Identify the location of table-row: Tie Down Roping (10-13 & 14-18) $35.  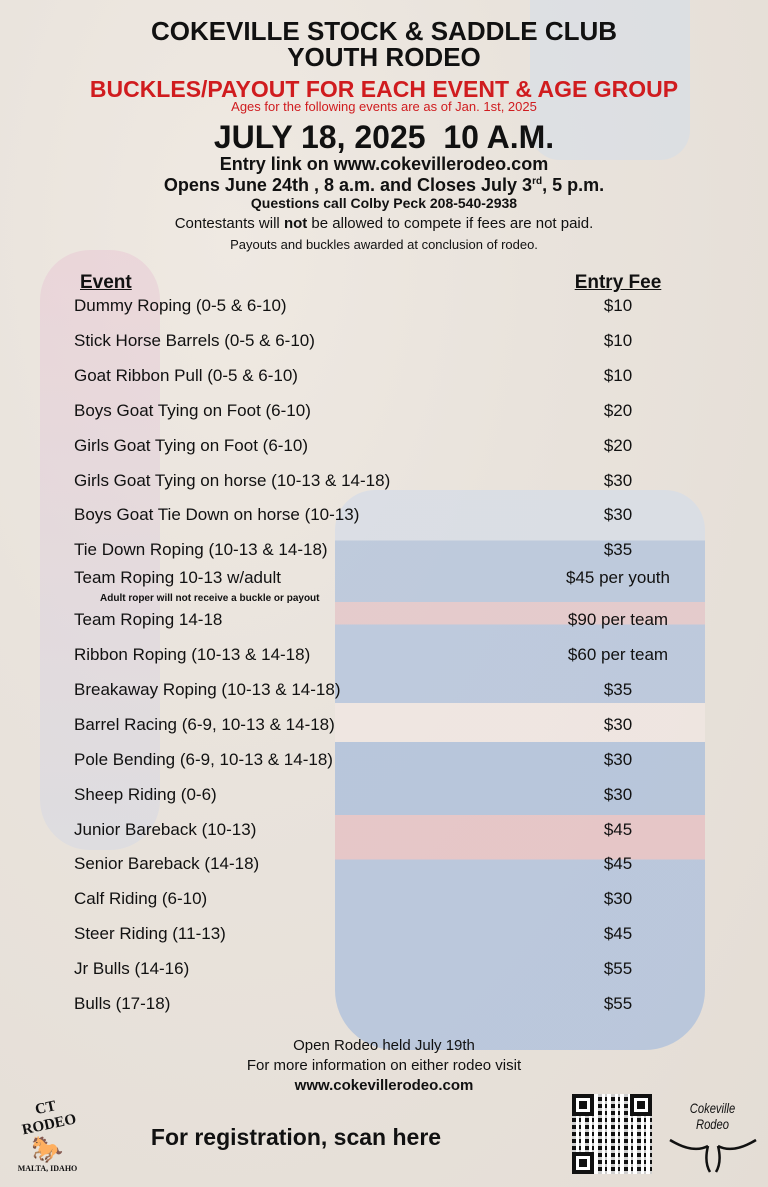
(384, 551).